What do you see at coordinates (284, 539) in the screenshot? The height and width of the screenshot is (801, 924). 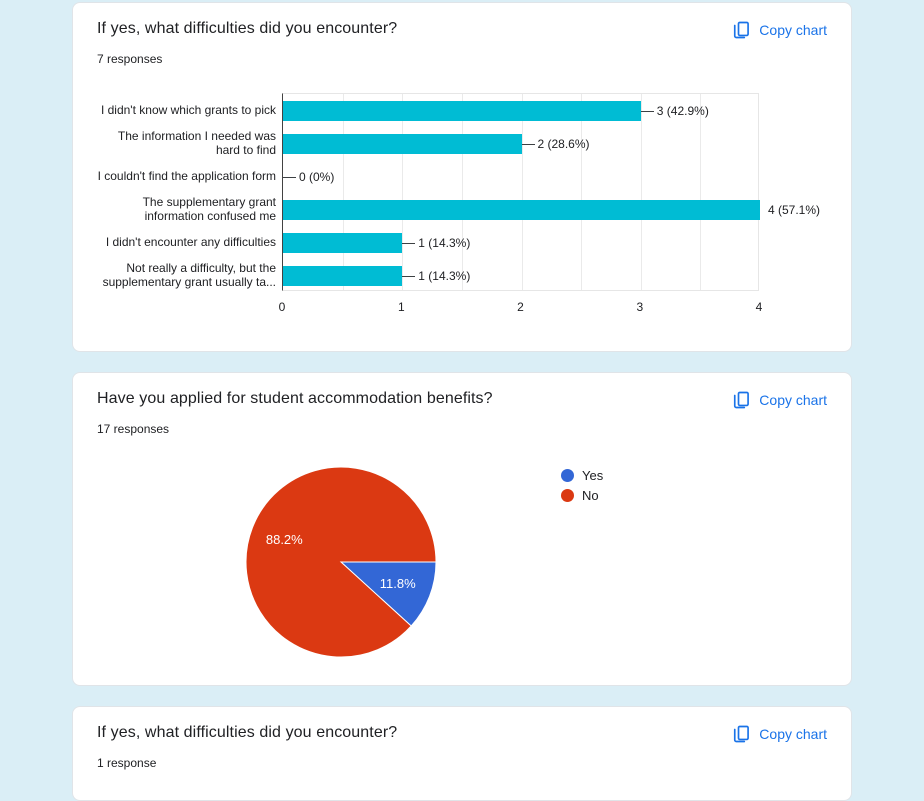 I see `pie-percent-label: 88.2%` at bounding box center [284, 539].